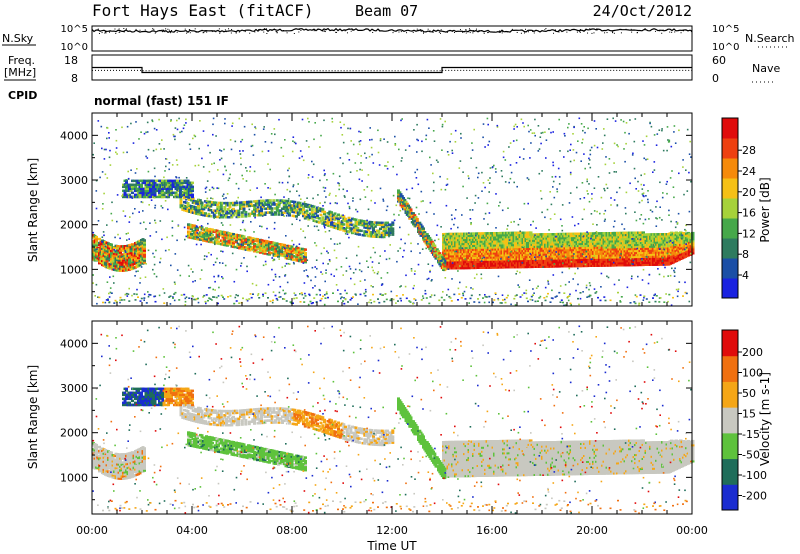 Image resolution: width=800 pixels, height=554 pixels. I want to click on nsky-series, so click(392, 30).